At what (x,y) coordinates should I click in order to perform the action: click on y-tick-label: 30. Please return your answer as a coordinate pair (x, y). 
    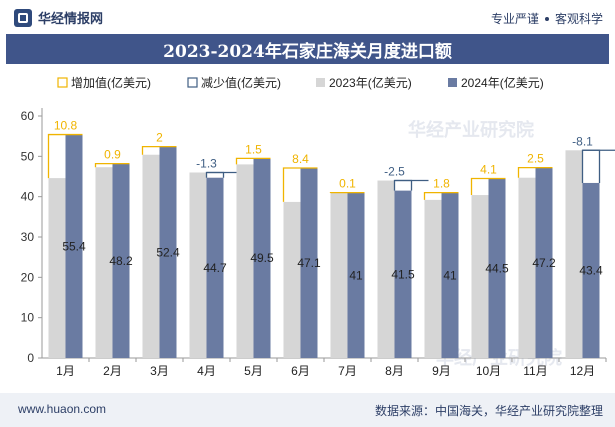
    Looking at the image, I should click on (28, 237).